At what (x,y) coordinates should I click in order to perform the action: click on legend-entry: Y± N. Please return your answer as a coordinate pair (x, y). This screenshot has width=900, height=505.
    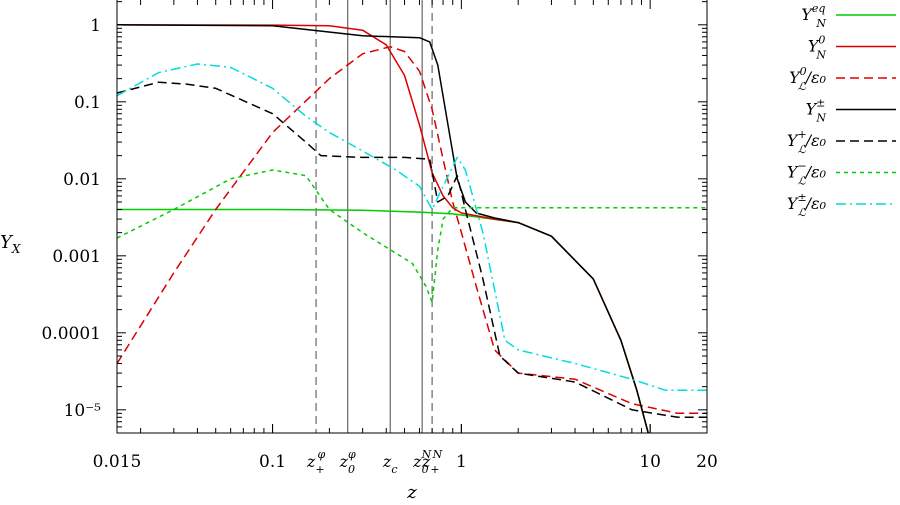
    Looking at the image, I should click on (851, 111).